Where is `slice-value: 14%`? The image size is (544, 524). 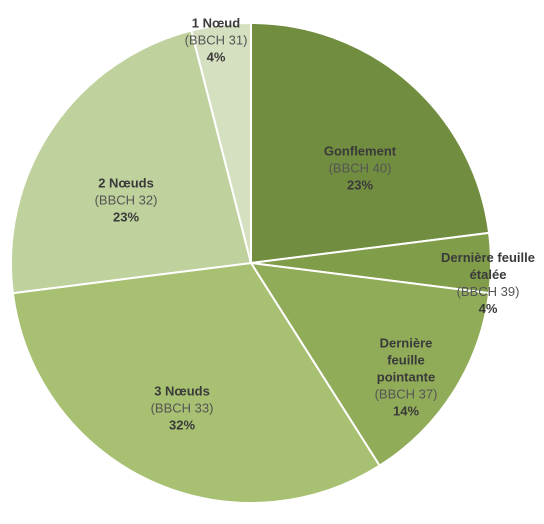 slice-value: 14% is located at coordinates (406, 411).